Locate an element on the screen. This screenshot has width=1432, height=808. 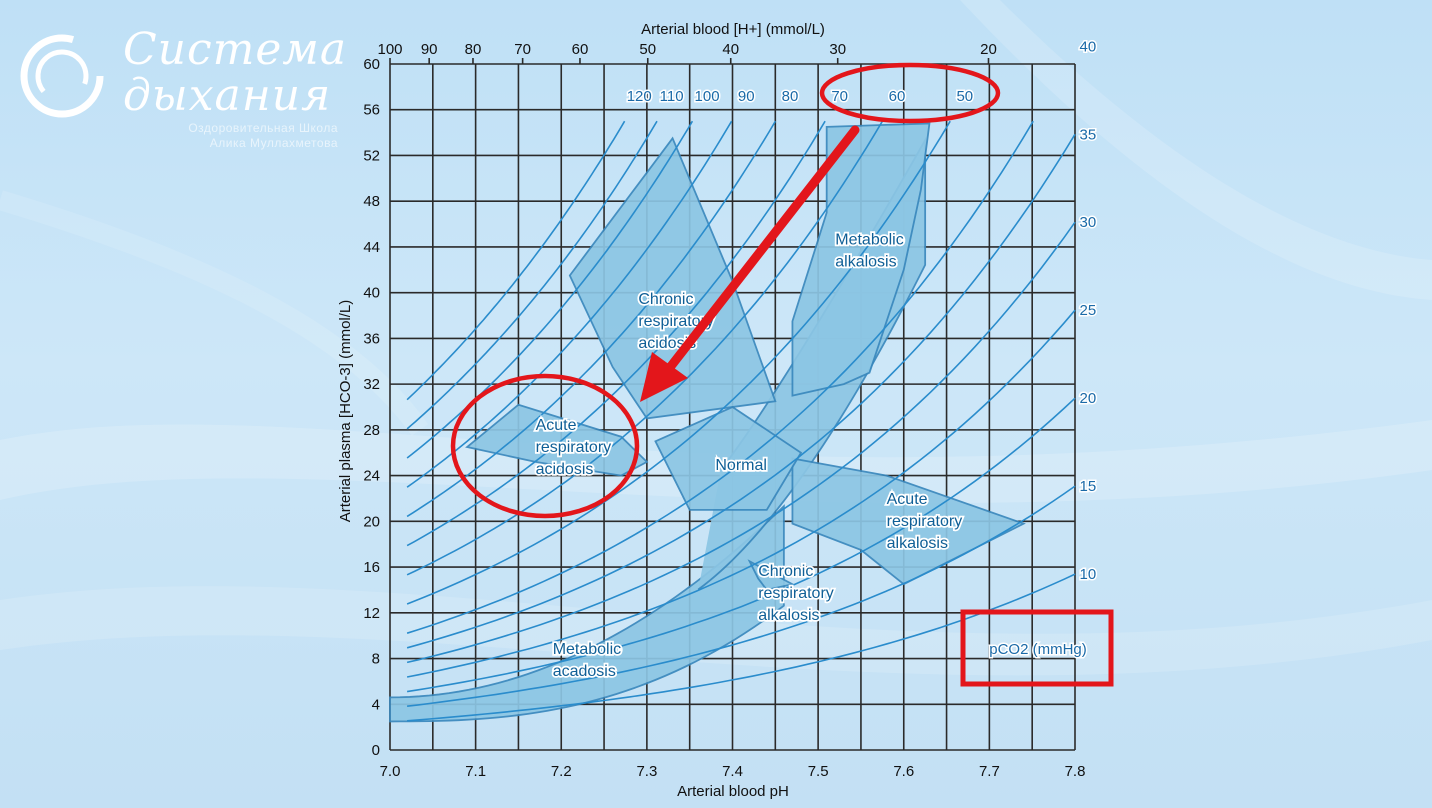
isobar-label: 15 is located at coordinates (1088, 486).